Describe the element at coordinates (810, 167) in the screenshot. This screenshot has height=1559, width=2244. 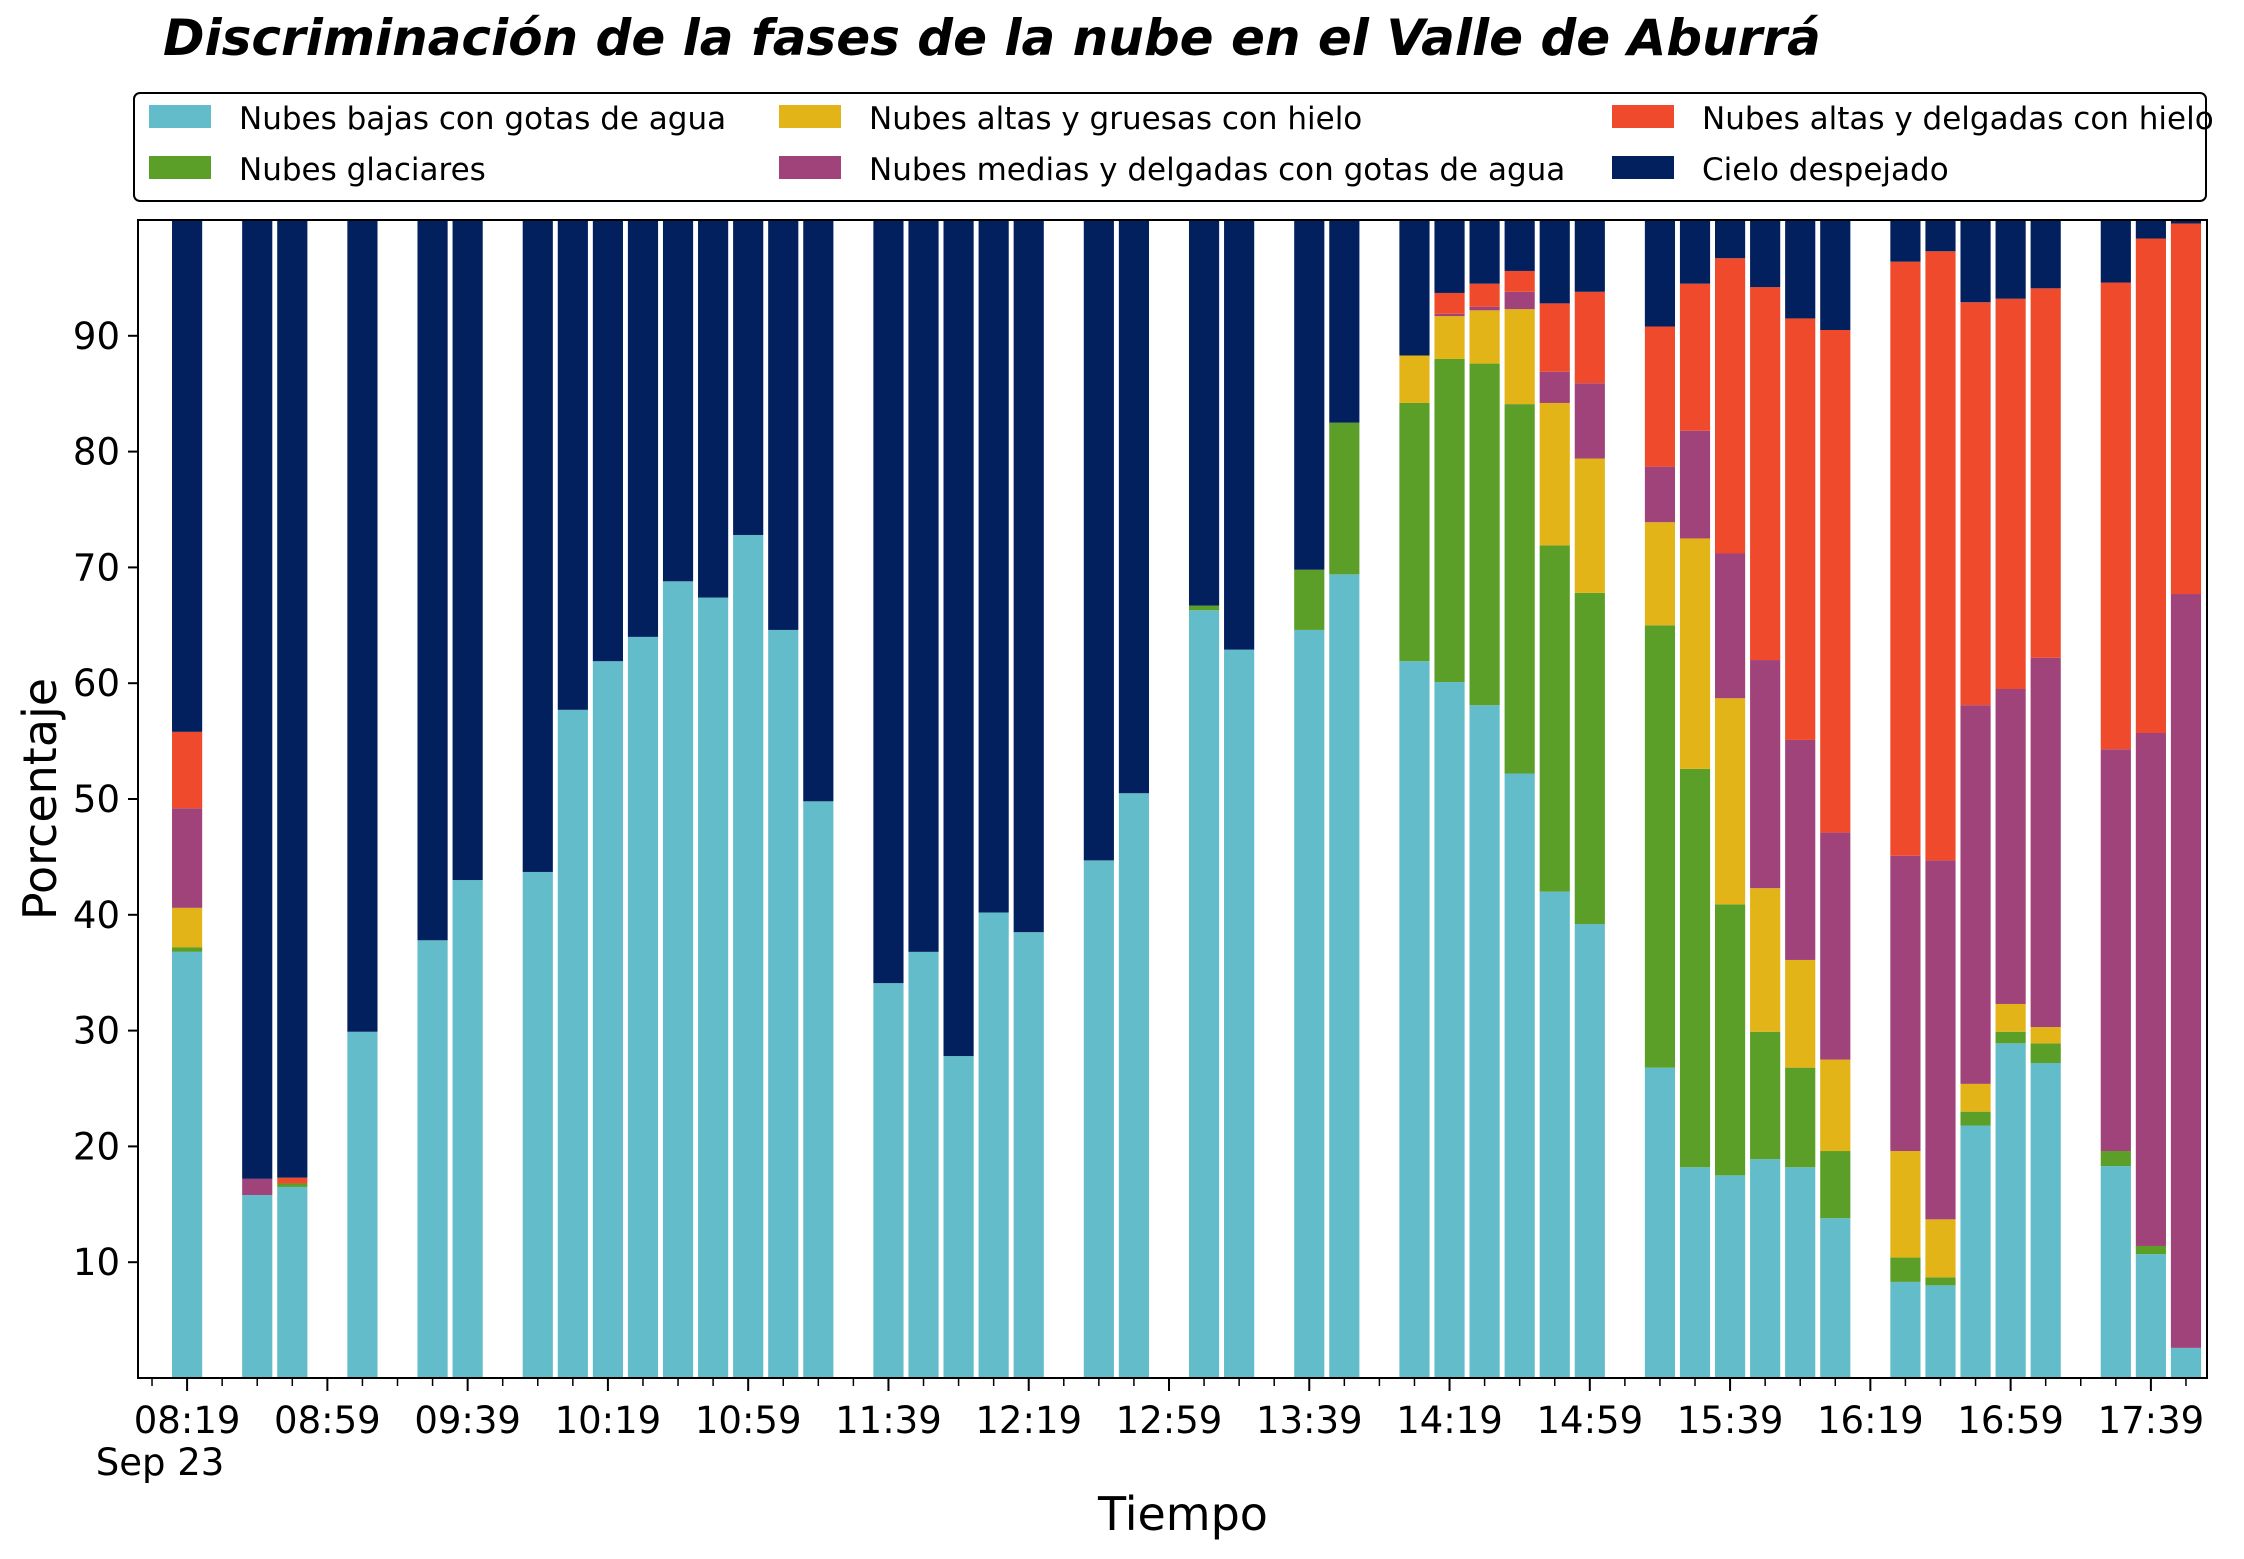
I see `legend-swatch-nubes-medias-y-delgadas-con-gotas-de-agua` at that location.